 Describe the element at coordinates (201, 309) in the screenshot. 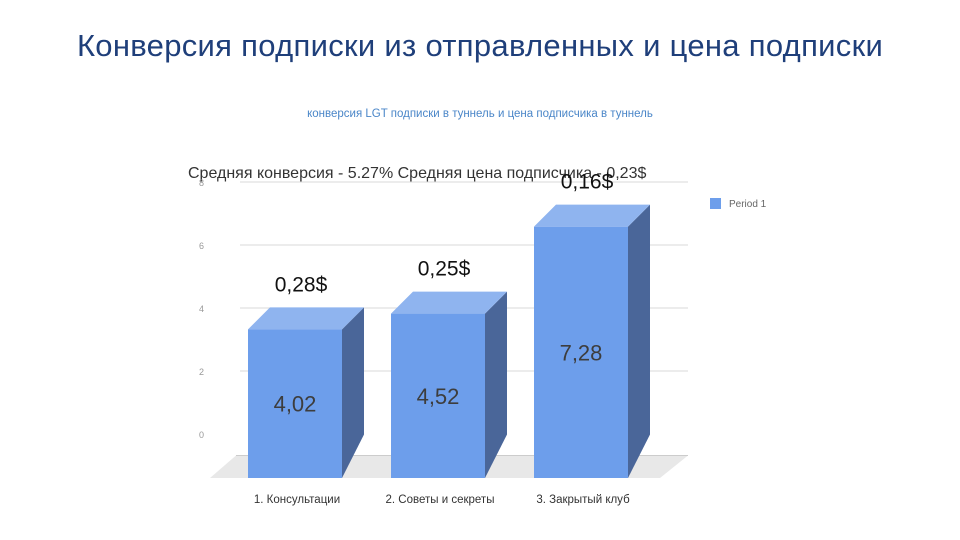

I see `y-tick-label: 4` at that location.